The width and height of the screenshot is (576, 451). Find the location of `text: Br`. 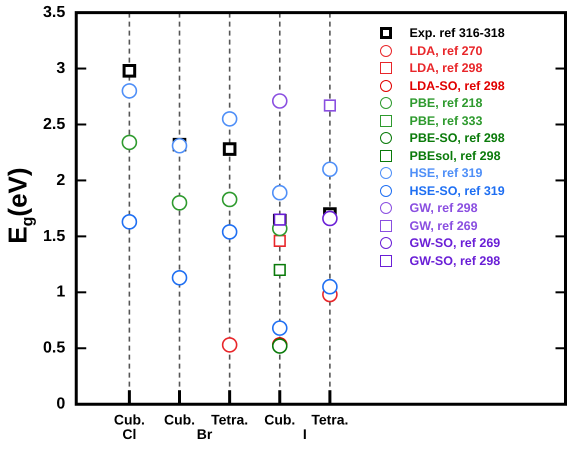

text: Br is located at coordinates (204, 434).